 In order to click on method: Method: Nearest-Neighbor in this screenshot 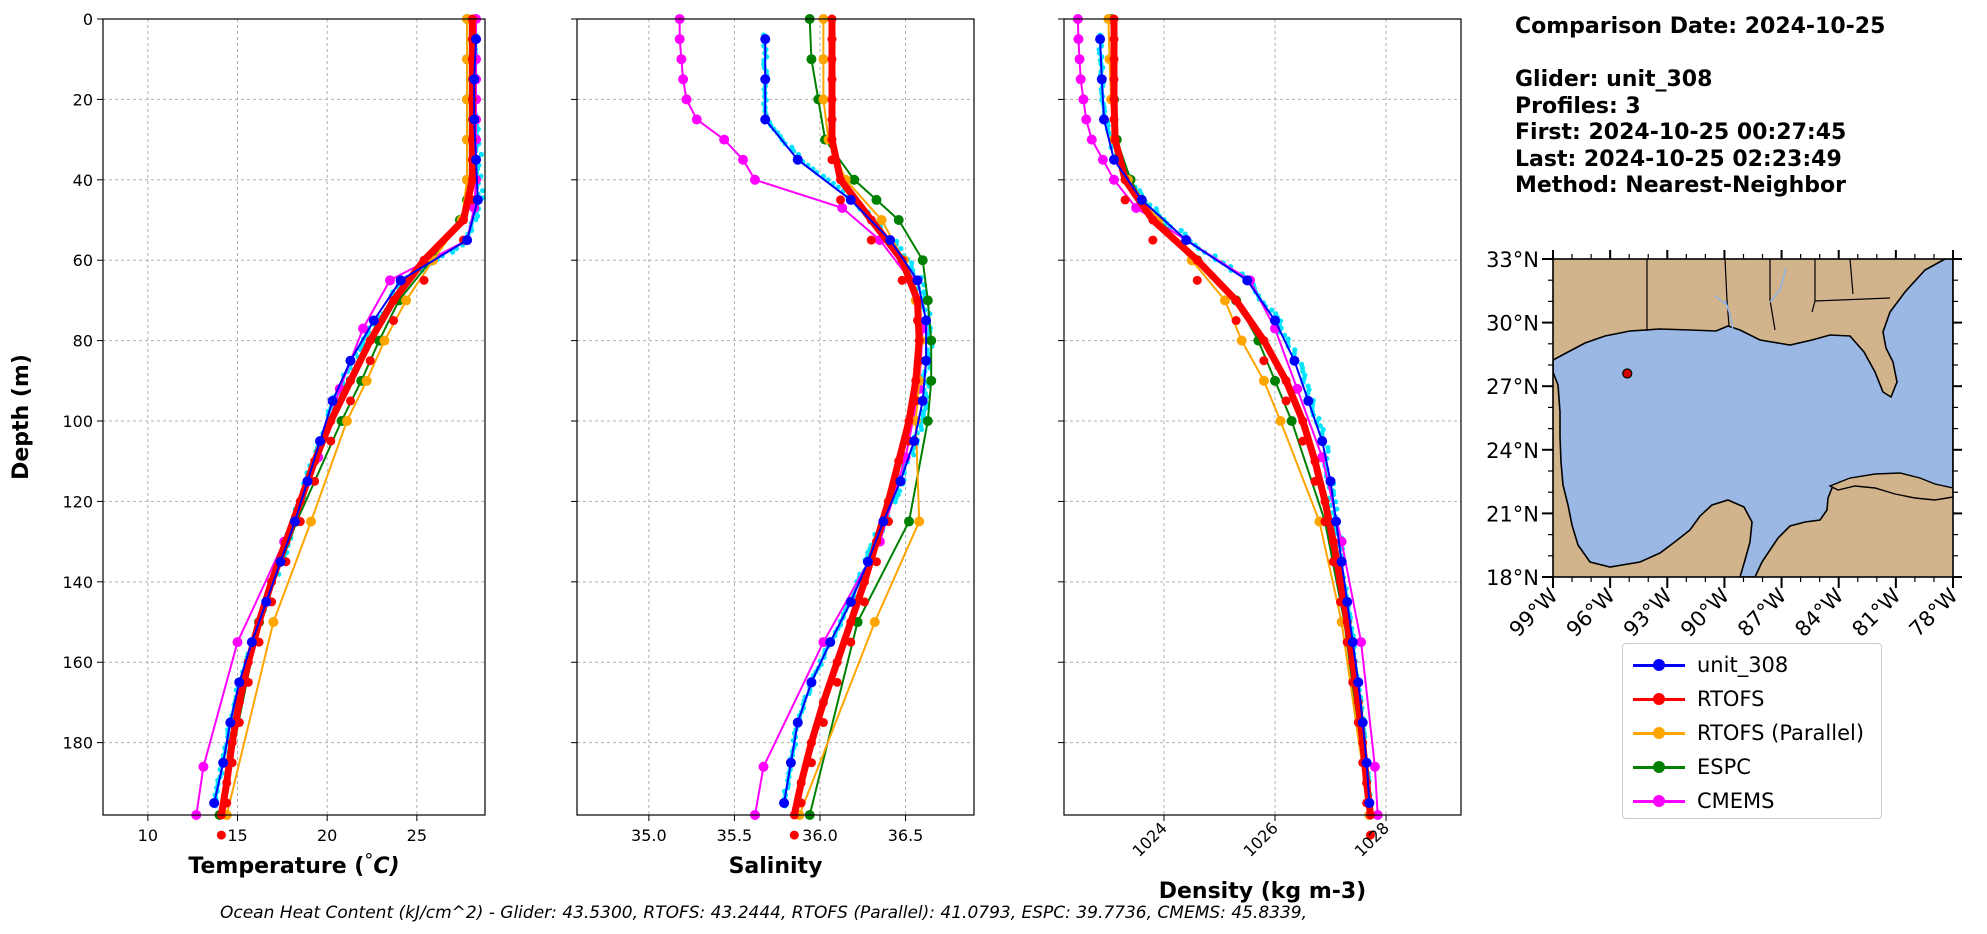, I will do `click(1680, 185)`.